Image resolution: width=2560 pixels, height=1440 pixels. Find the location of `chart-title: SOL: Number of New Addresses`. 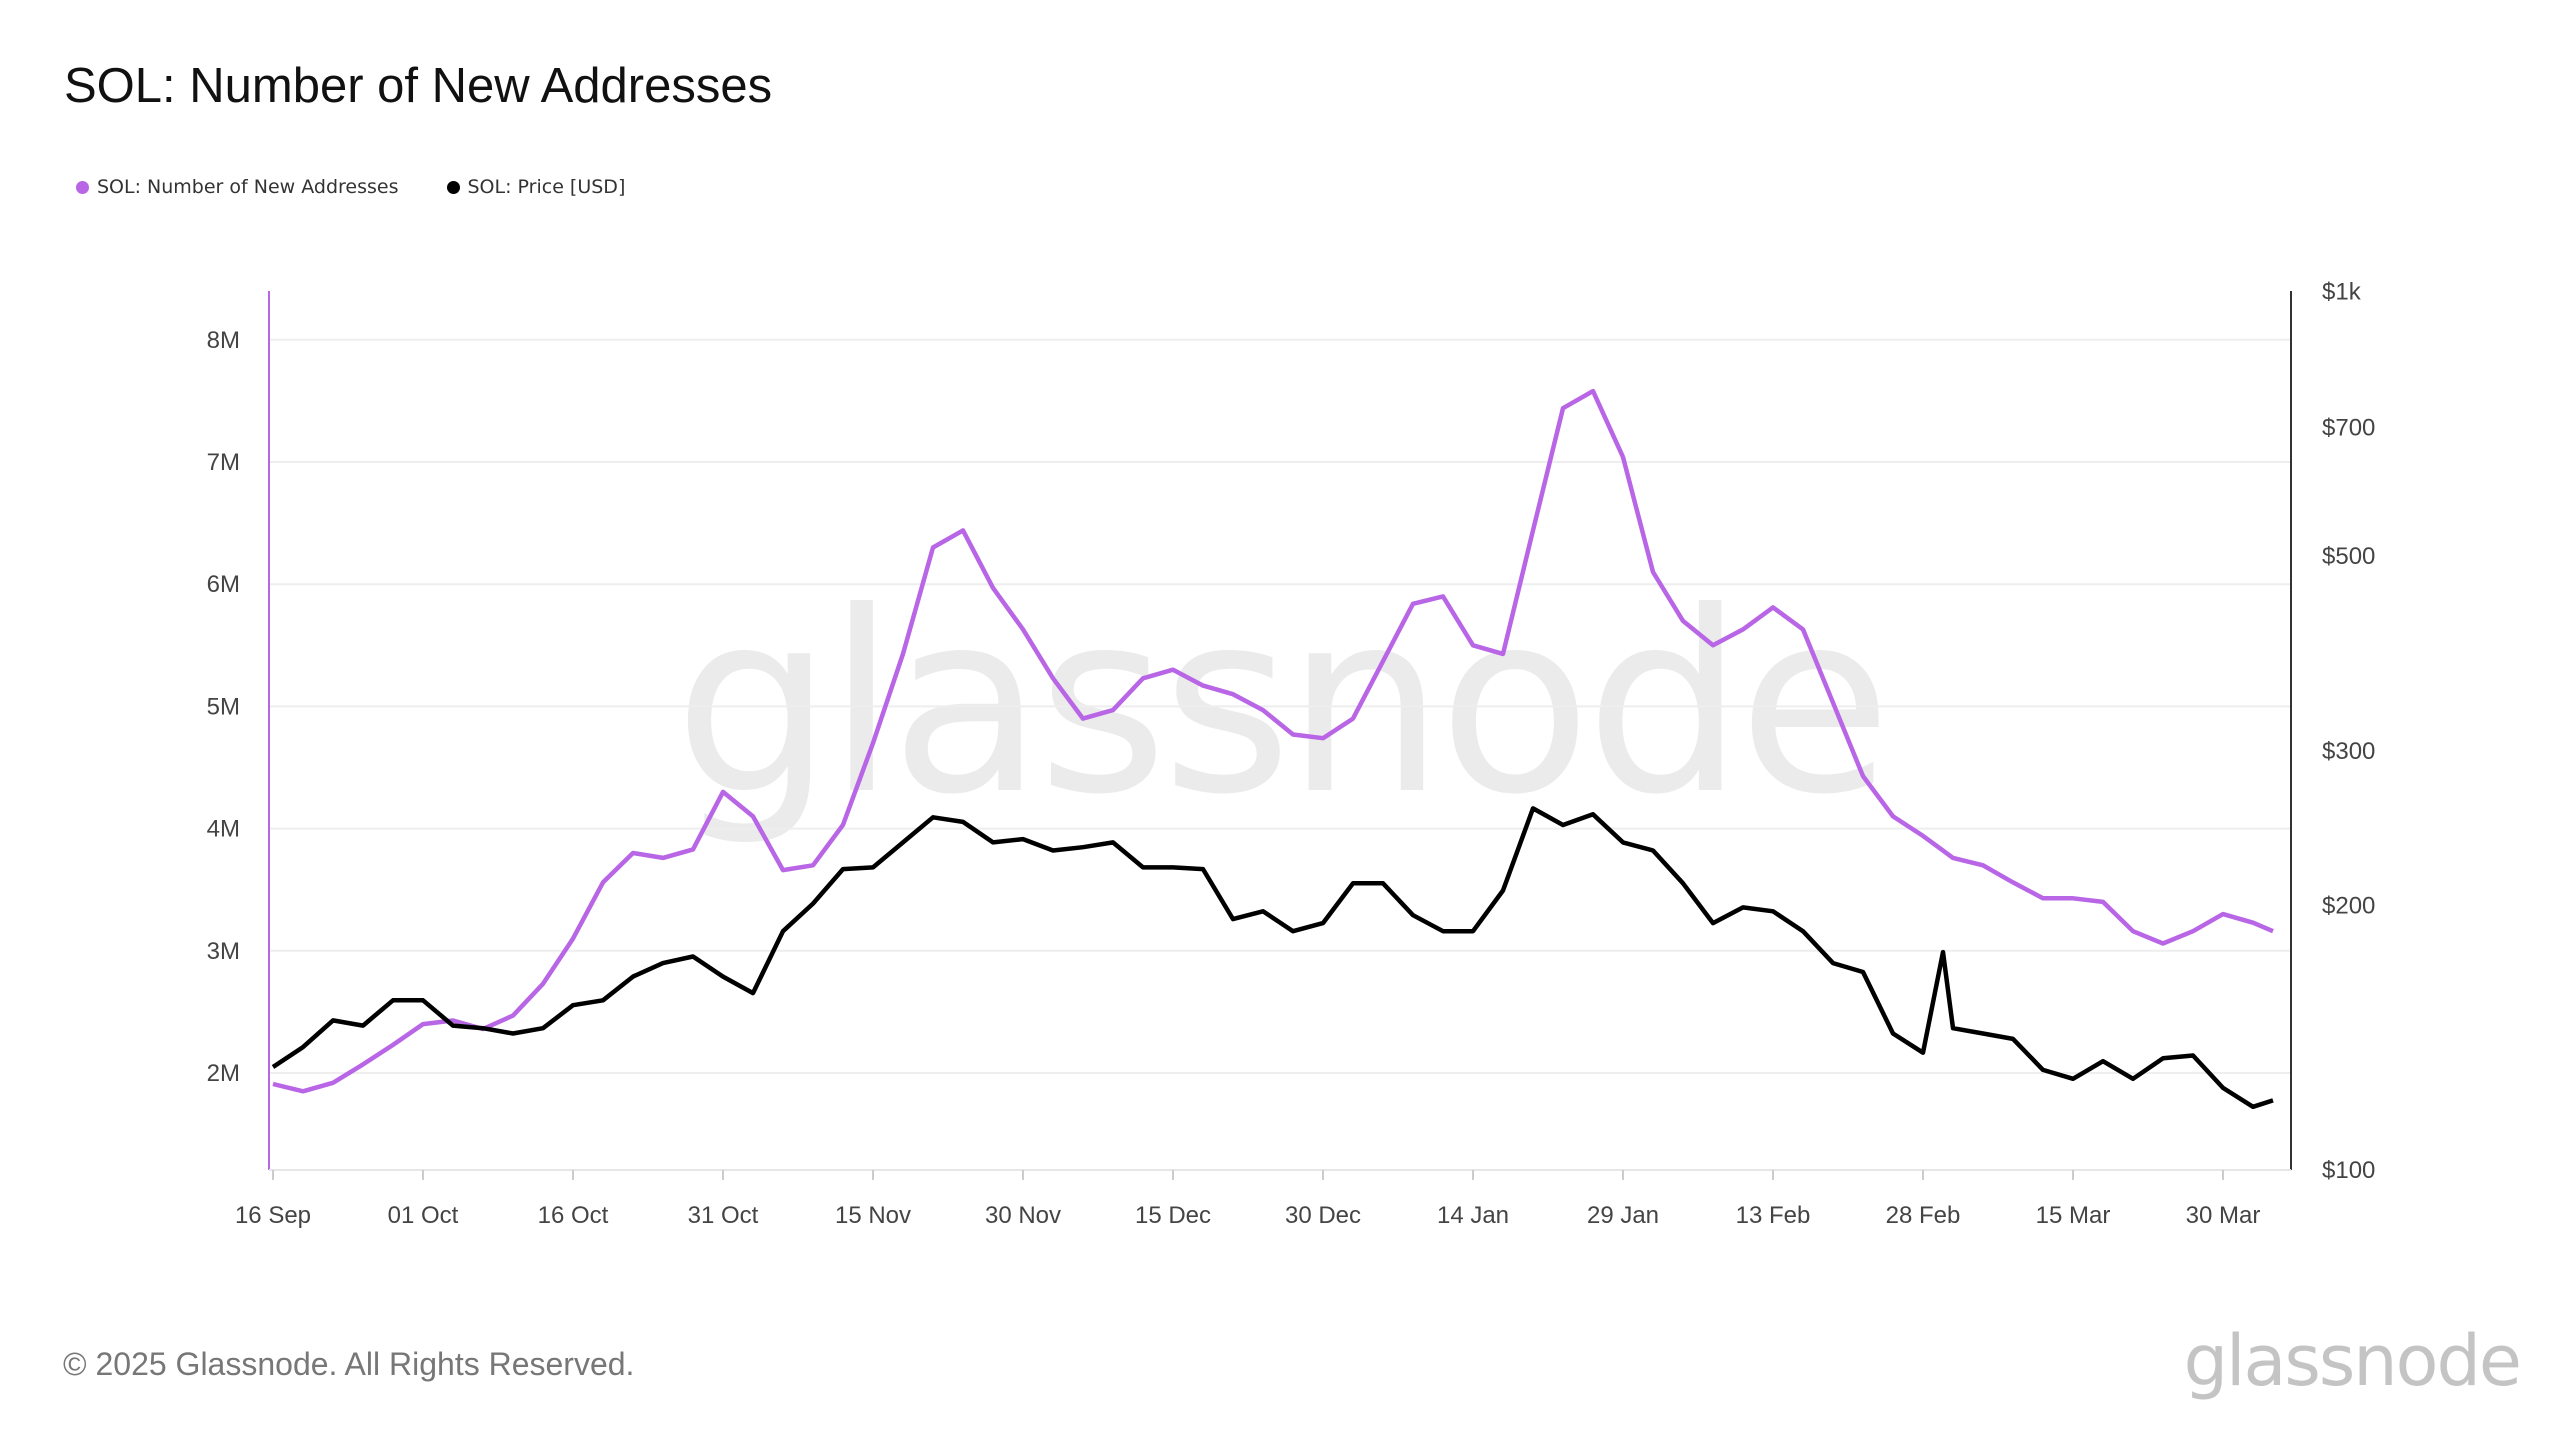

chart-title: SOL: Number of New Addresses is located at coordinates (418, 86).